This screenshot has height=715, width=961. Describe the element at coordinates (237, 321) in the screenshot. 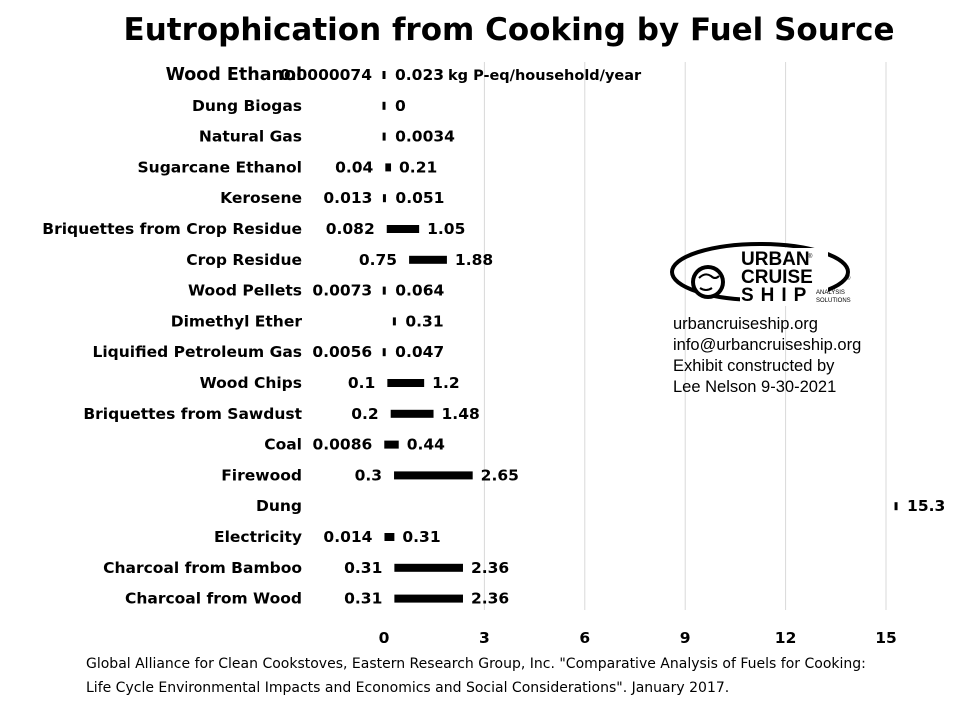

I see `category-label-dimethyl-ether: Dimethyl Ether` at that location.